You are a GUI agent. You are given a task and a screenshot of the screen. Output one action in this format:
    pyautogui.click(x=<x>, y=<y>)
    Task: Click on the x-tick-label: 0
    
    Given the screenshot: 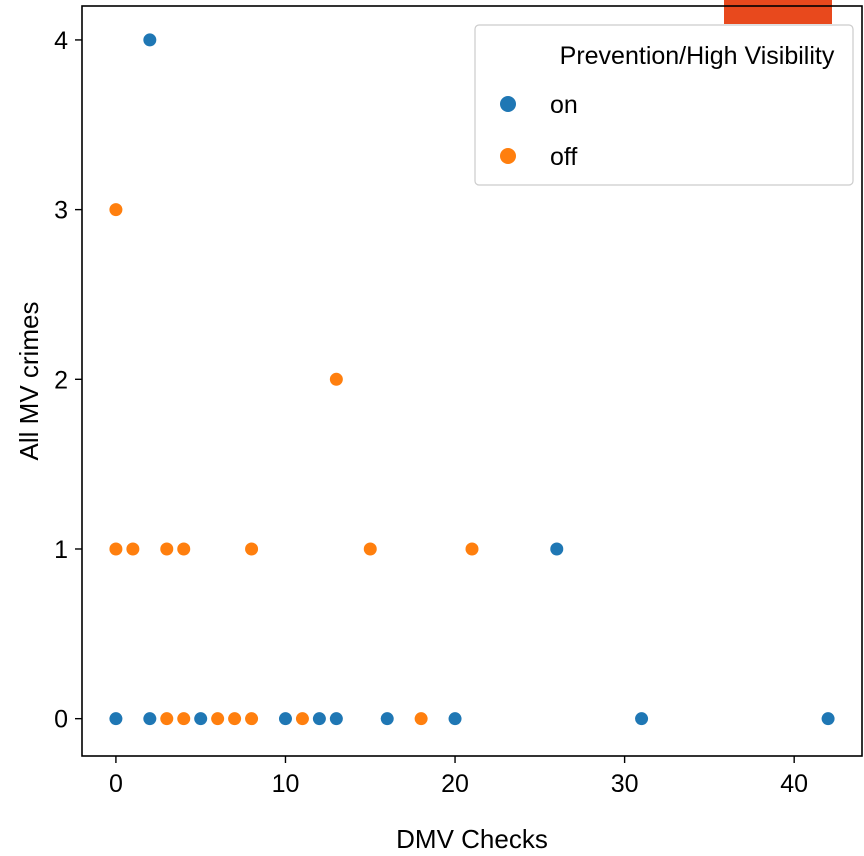 What is the action you would take?
    pyautogui.click(x=116, y=784)
    